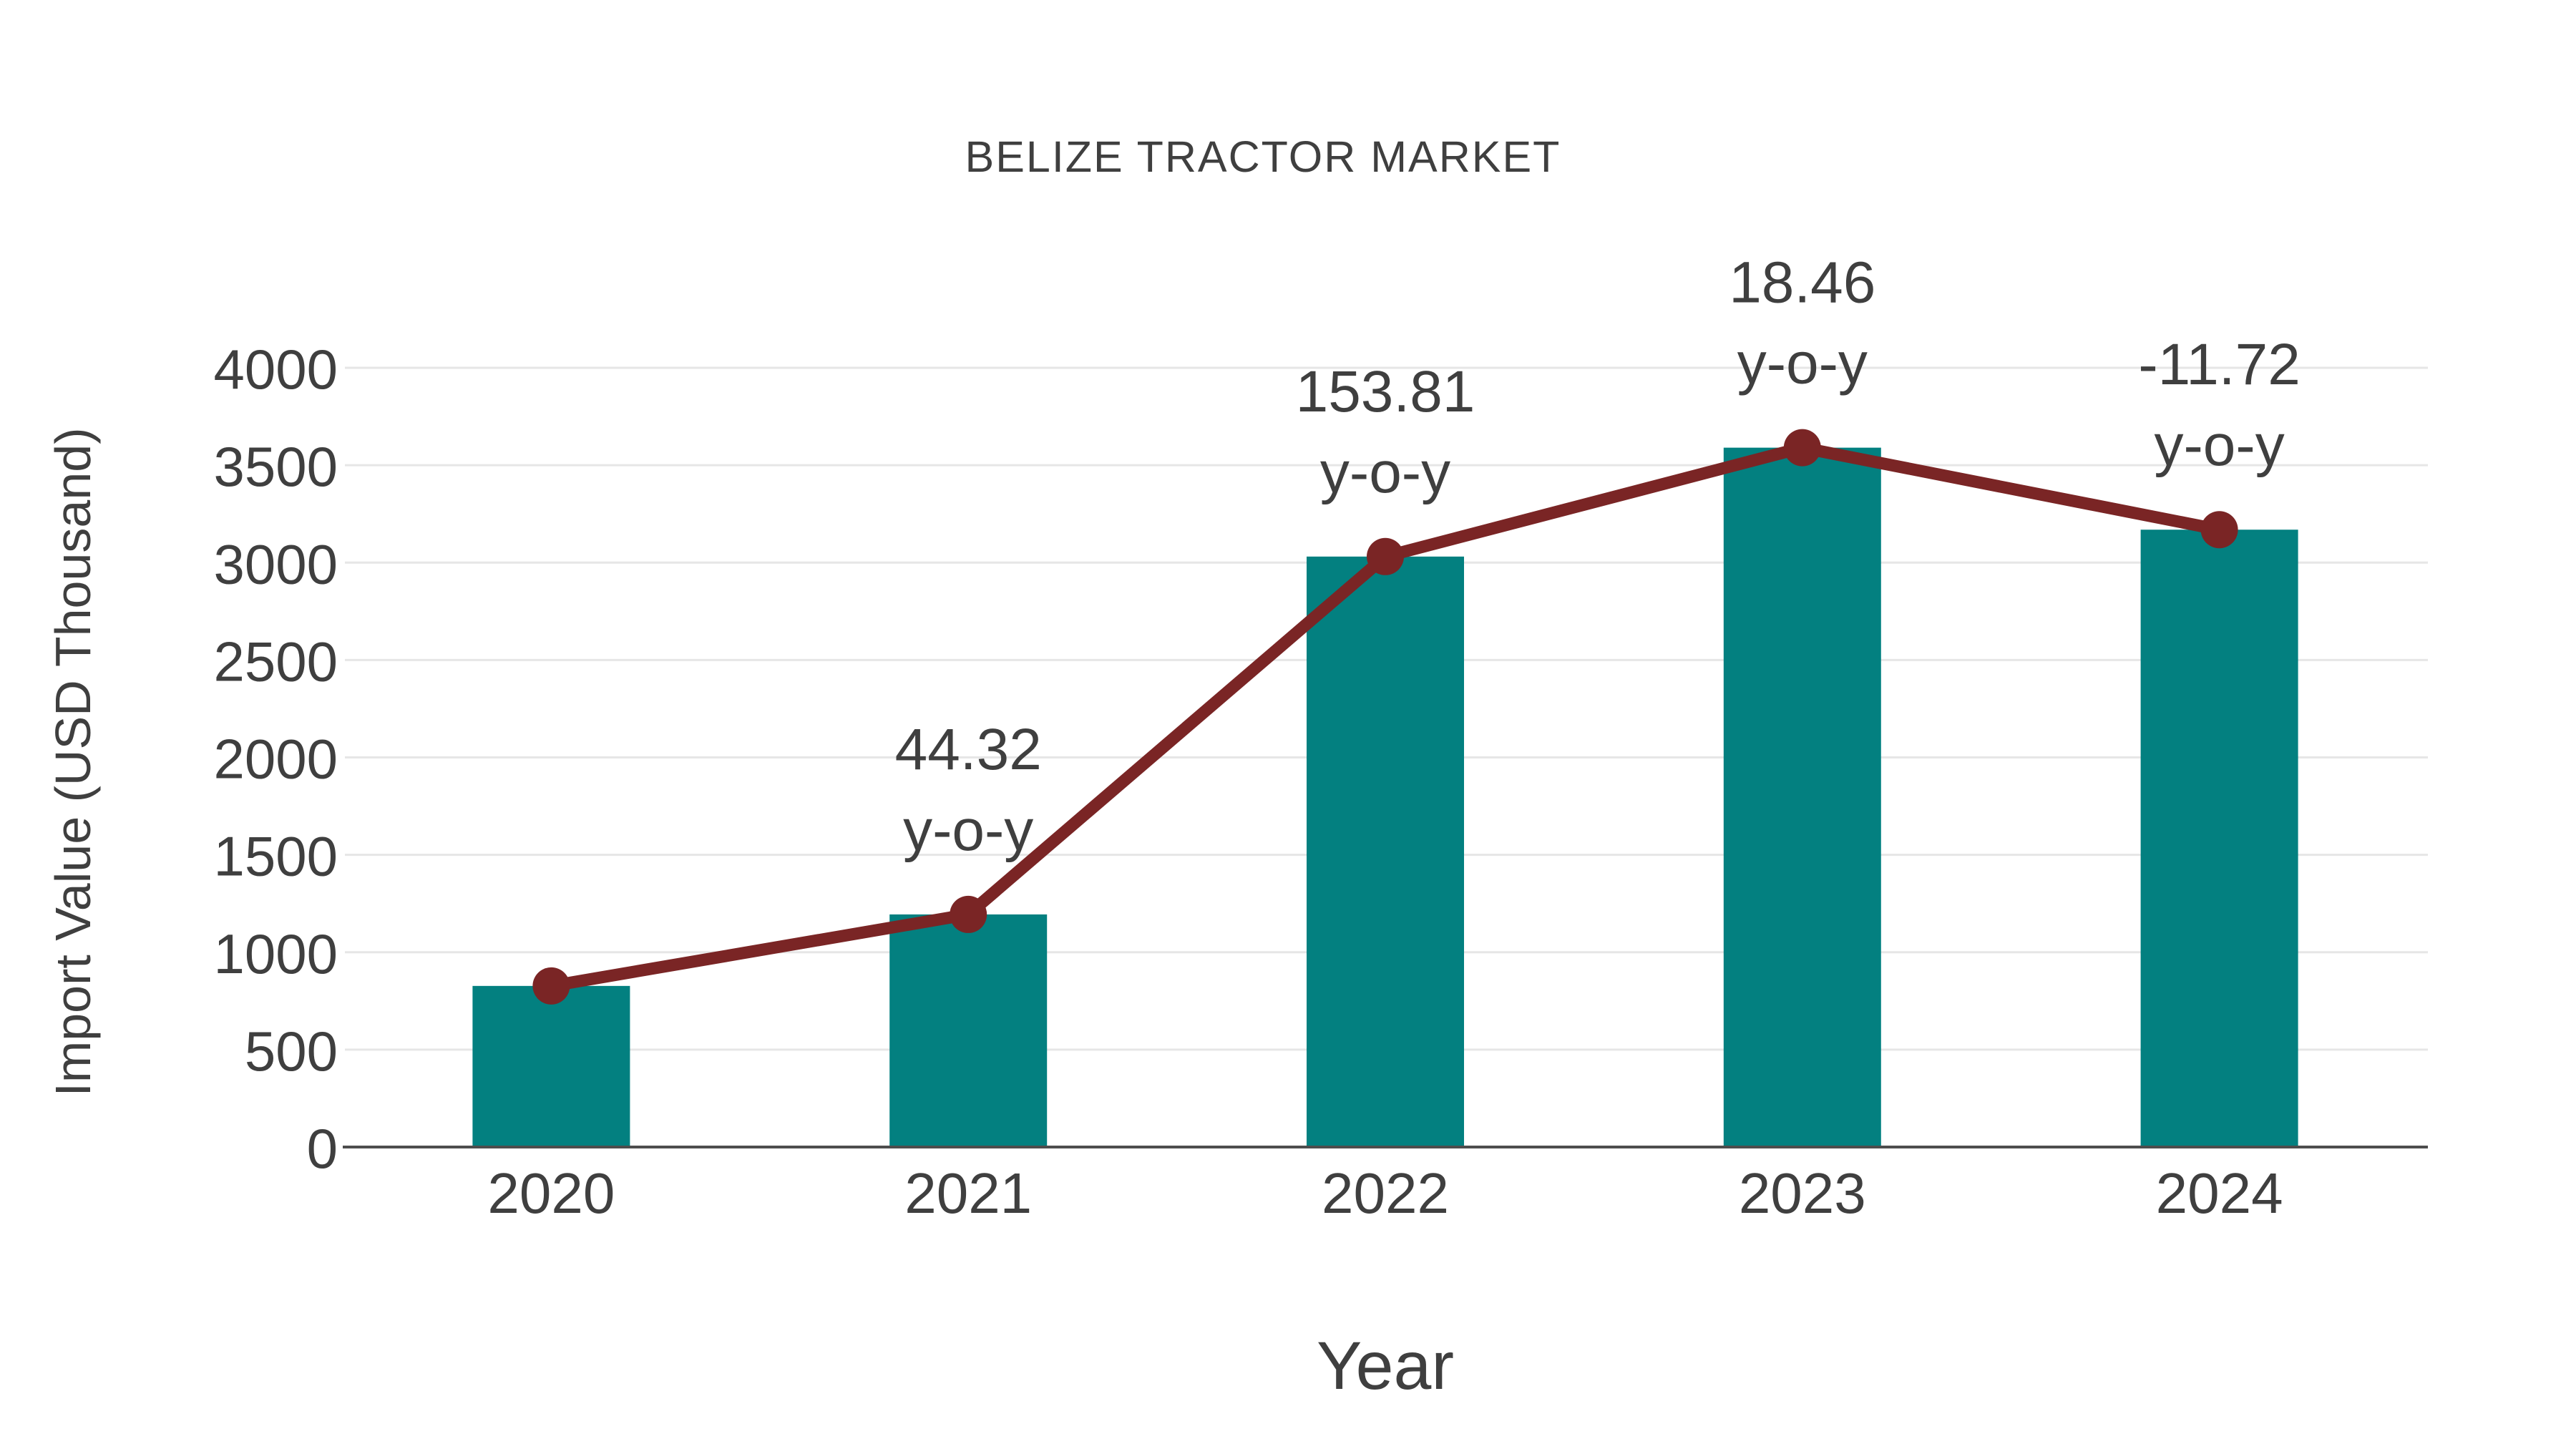 The width and height of the screenshot is (2576, 1449). What do you see at coordinates (1802, 448) in the screenshot?
I see `data-point-2023` at bounding box center [1802, 448].